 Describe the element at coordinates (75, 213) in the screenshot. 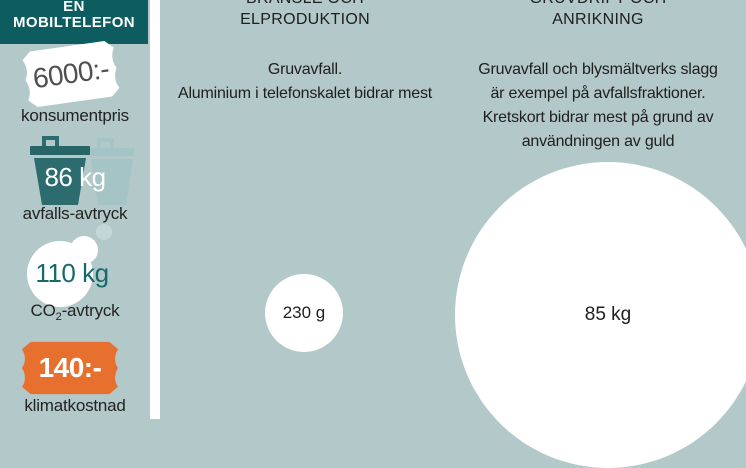

I see `waste-footprint-label: avfalls-avtryck` at that location.